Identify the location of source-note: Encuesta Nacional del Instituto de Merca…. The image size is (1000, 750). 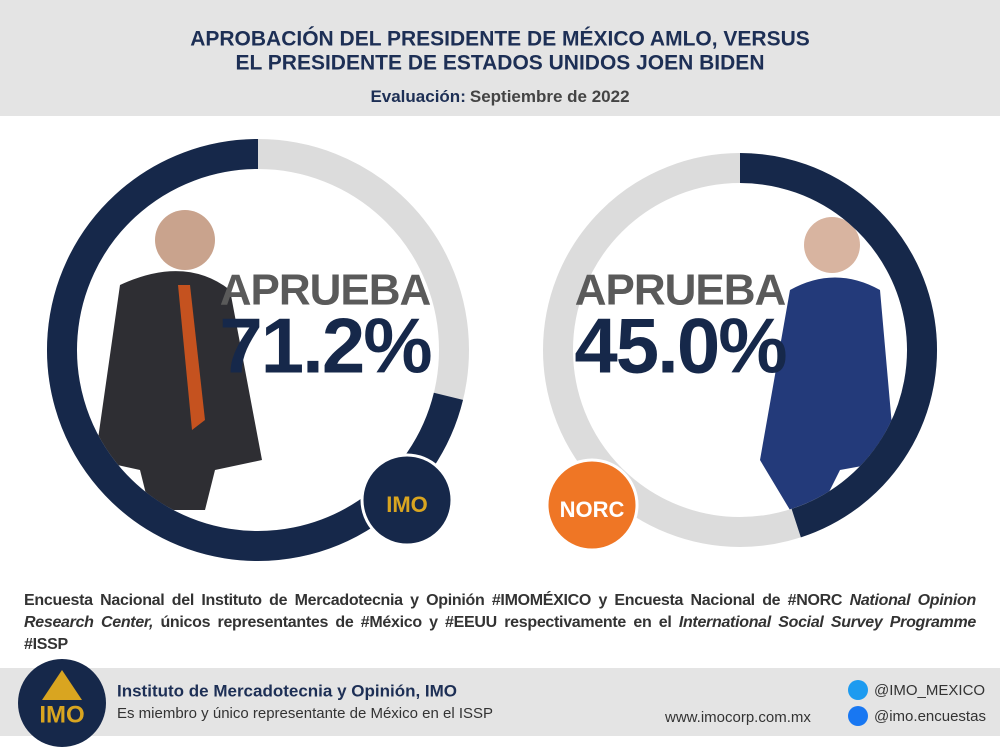
(500, 623).